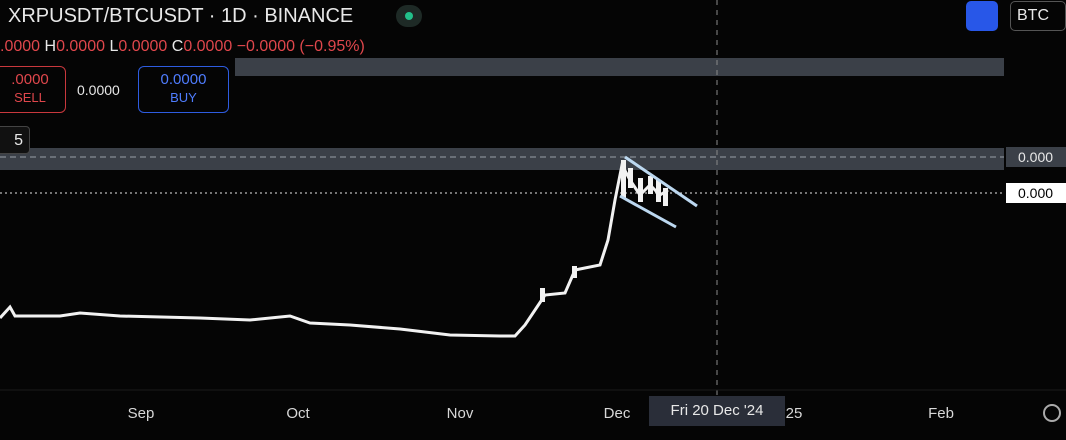 Image resolution: width=1066 pixels, height=440 pixels. I want to click on crosshair-label: Fri 20 Dec '24, so click(717, 411).